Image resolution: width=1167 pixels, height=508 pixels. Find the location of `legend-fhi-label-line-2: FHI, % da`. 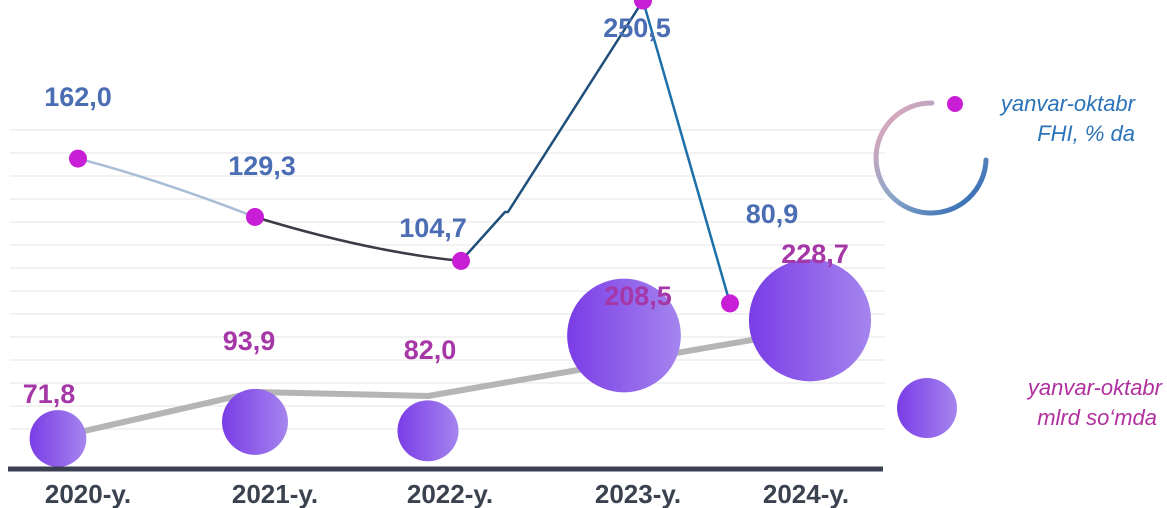

legend-fhi-label-line-2: FHI, % da is located at coordinates (1086, 133).